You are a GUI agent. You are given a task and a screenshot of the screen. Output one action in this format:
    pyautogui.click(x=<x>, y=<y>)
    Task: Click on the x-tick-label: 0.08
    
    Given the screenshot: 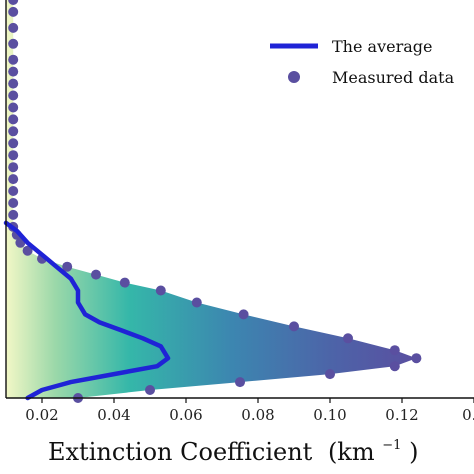 What is the action you would take?
    pyautogui.click(x=257, y=415)
    